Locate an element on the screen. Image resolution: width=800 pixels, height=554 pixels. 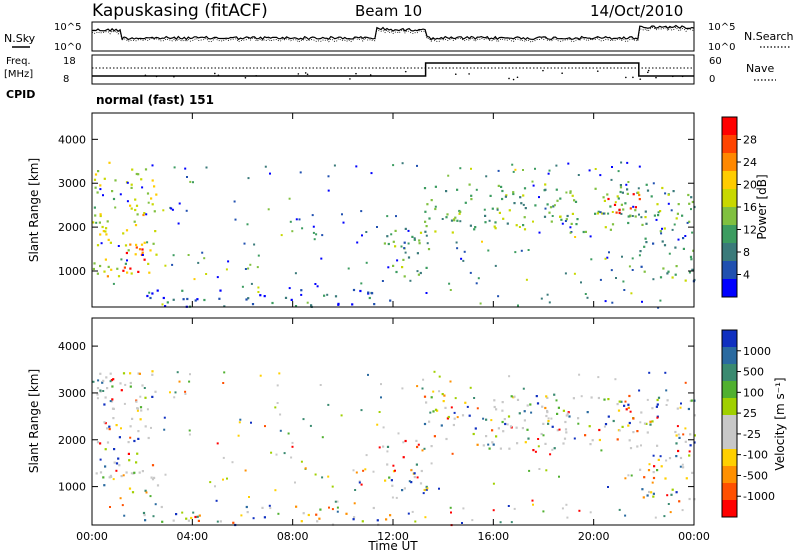
colorbar-tick-label: 16 is located at coordinates (750, 207).